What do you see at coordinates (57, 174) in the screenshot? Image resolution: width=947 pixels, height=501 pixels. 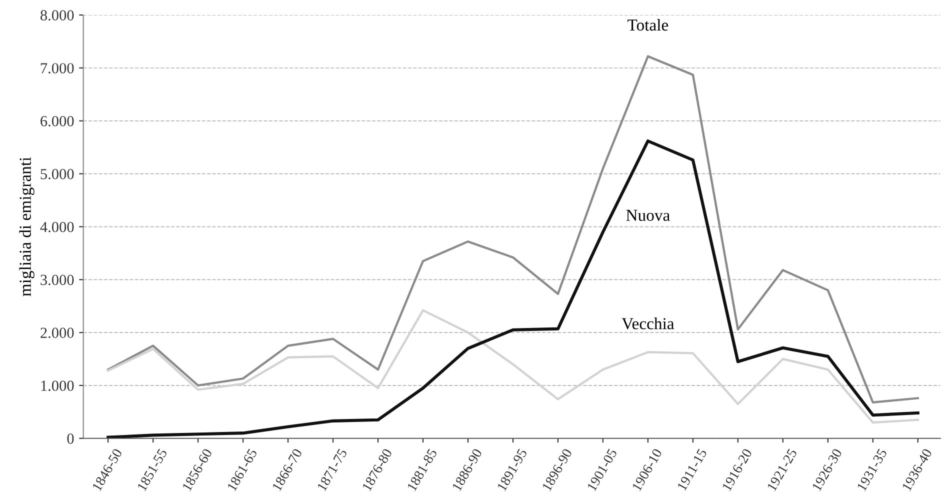 I see `y-tick-label: 5.000` at bounding box center [57, 174].